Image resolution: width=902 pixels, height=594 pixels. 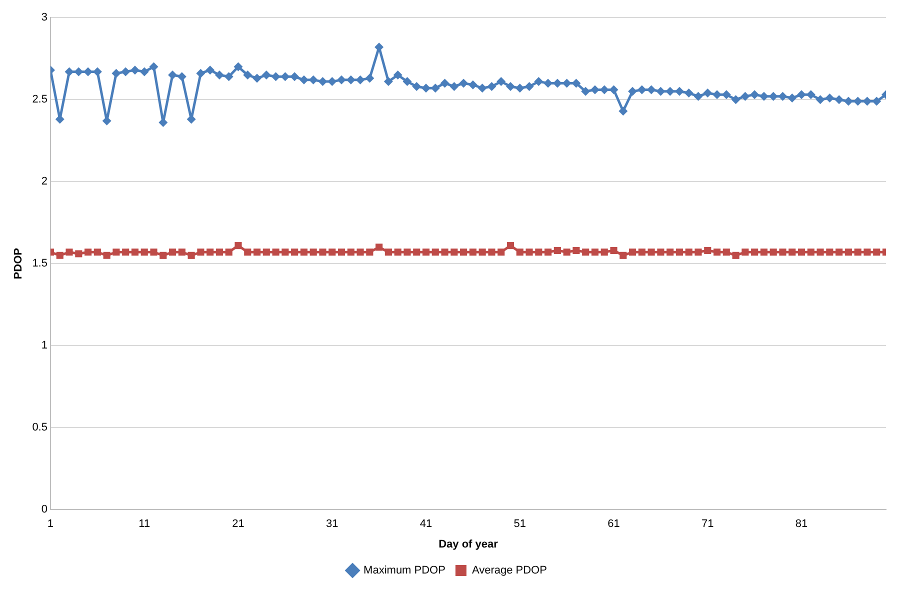 I want to click on x-tick-label: 41, so click(x=426, y=524).